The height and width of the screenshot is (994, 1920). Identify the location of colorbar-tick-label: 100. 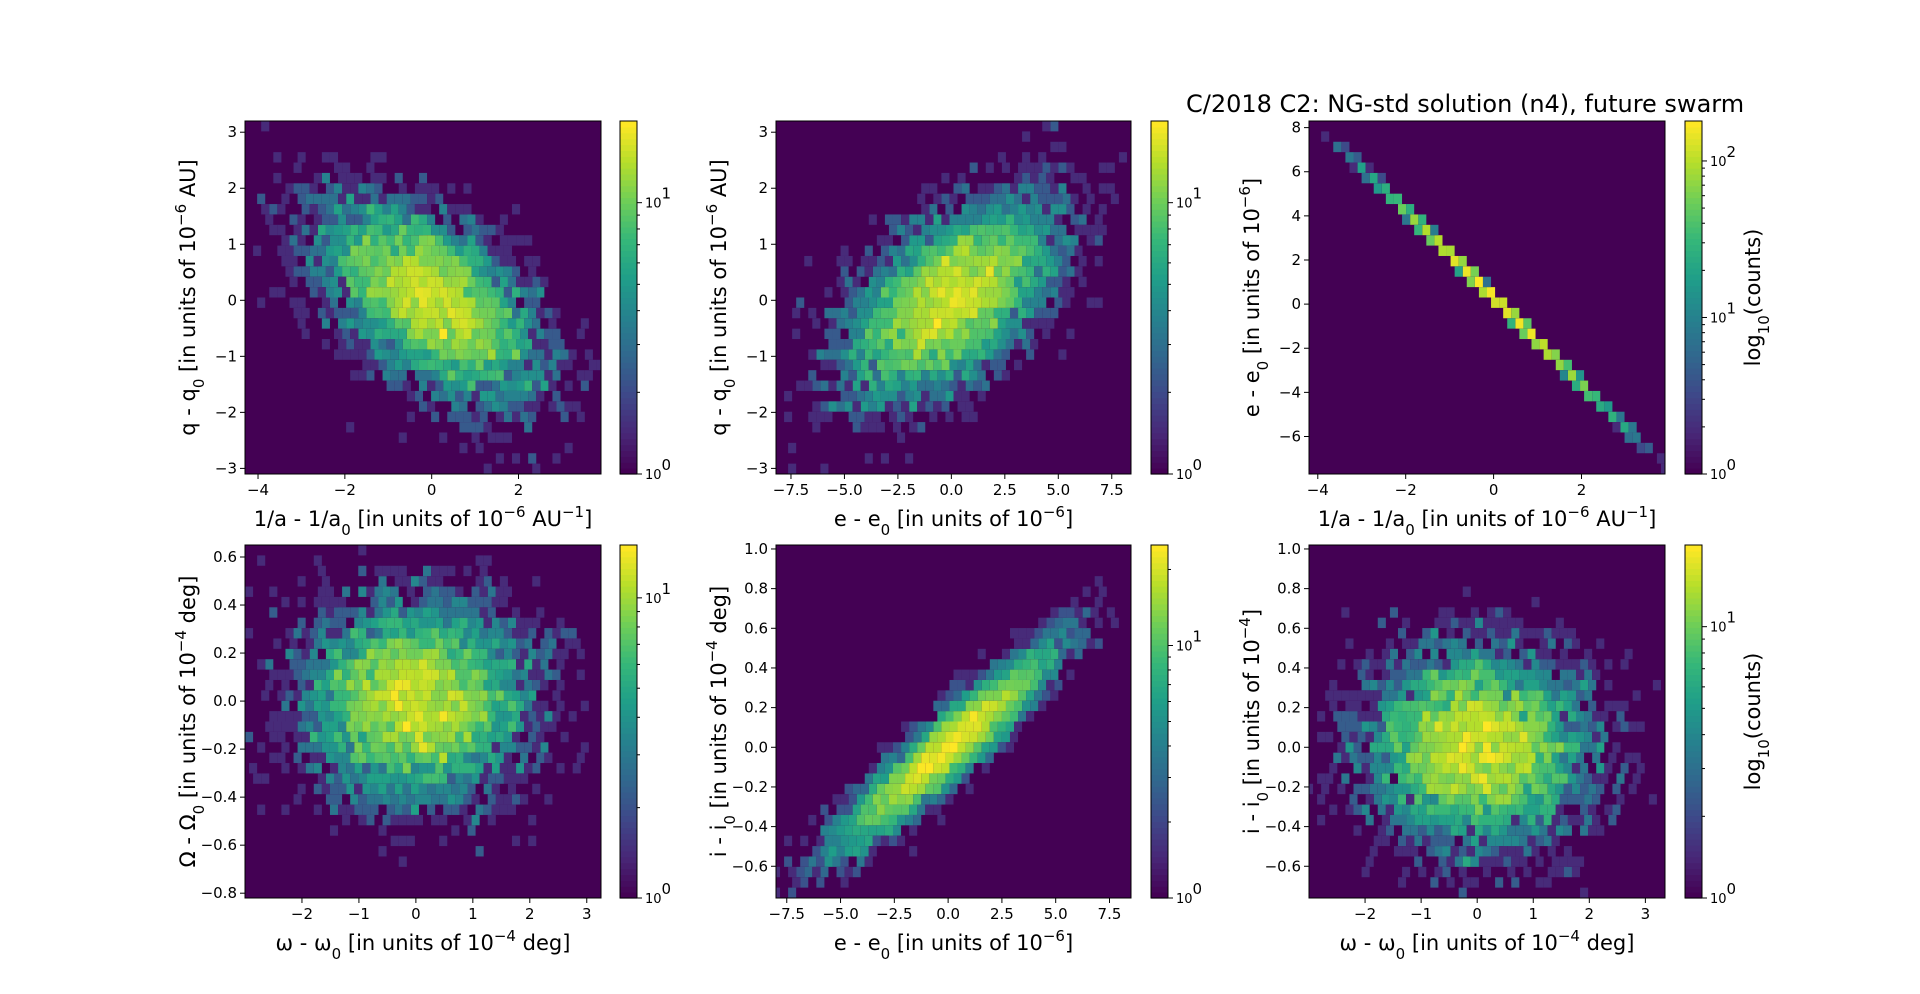
(1723, 469).